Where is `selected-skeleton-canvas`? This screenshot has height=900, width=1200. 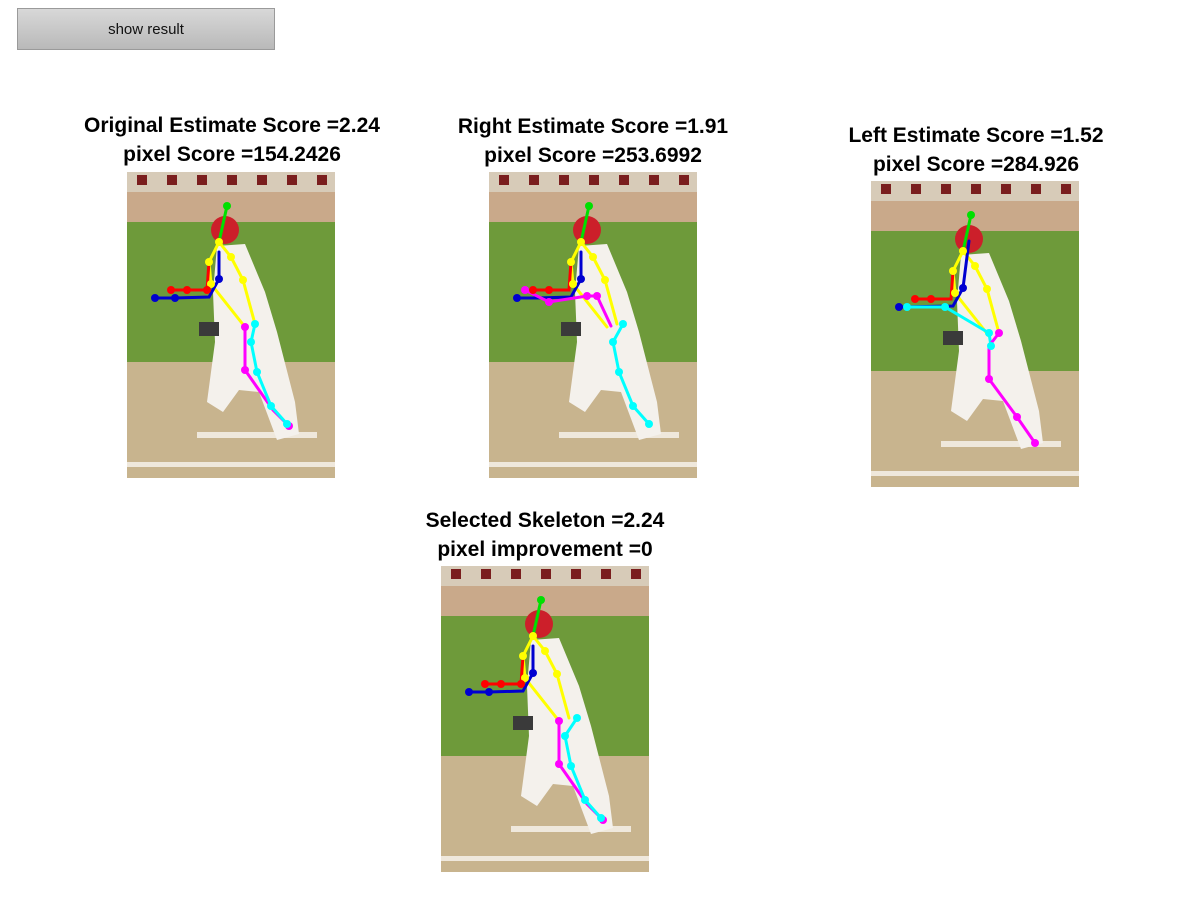 selected-skeleton-canvas is located at coordinates (545, 719).